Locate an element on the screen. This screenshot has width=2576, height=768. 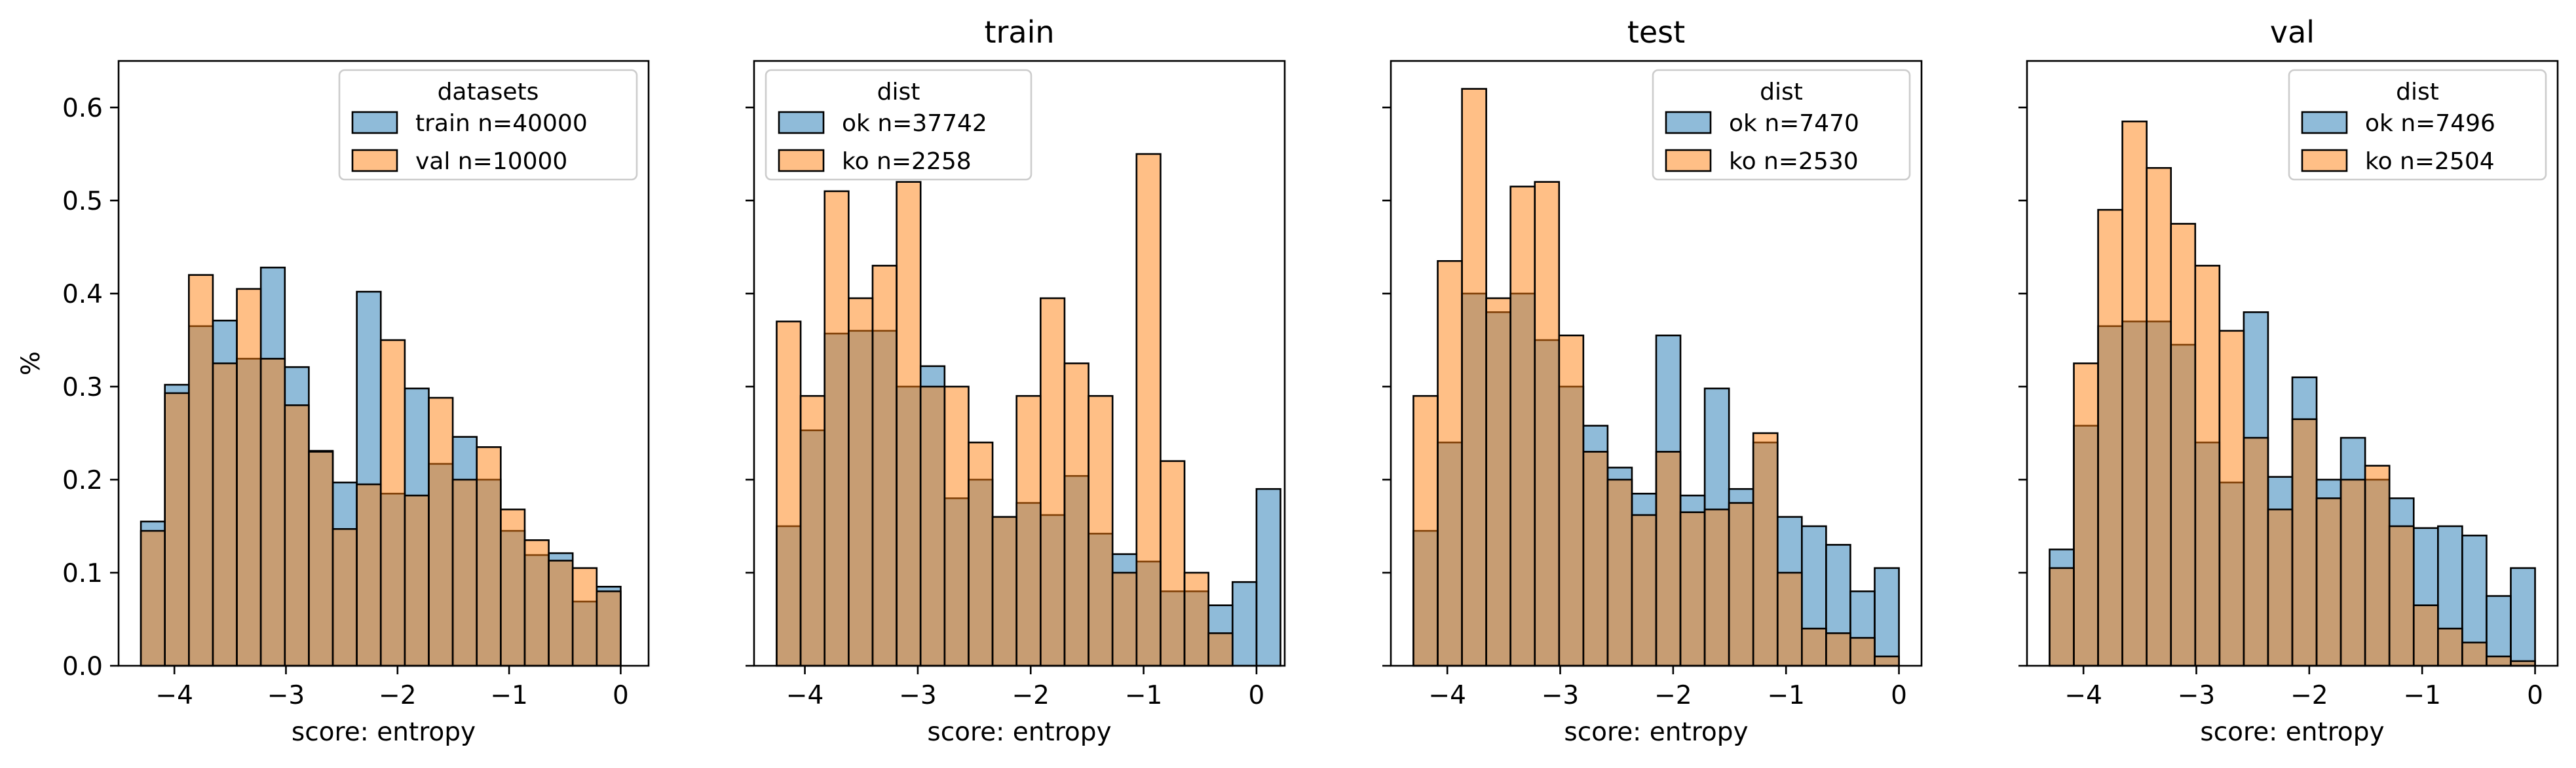
legend-entry: ok n=37742 is located at coordinates (914, 123).